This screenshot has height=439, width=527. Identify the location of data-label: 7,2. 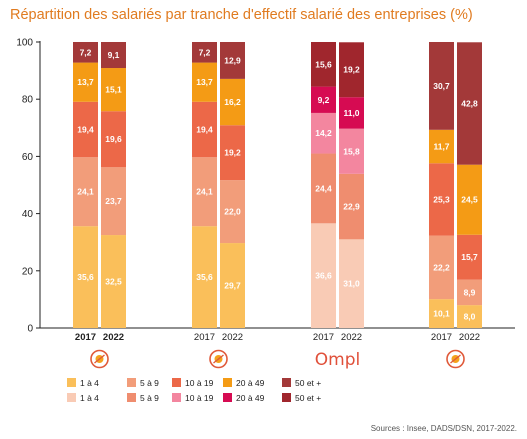
(86, 52).